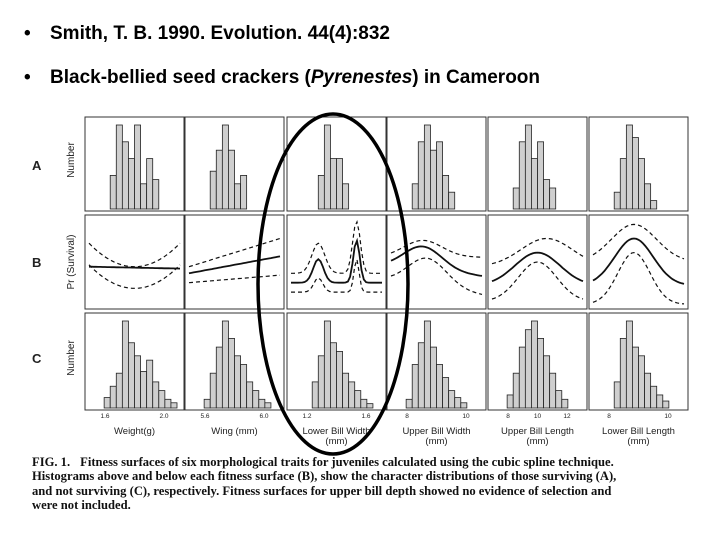 This screenshot has width=720, height=540. I want to click on x-axis-label: Lower Bill Width, so click(336, 431).